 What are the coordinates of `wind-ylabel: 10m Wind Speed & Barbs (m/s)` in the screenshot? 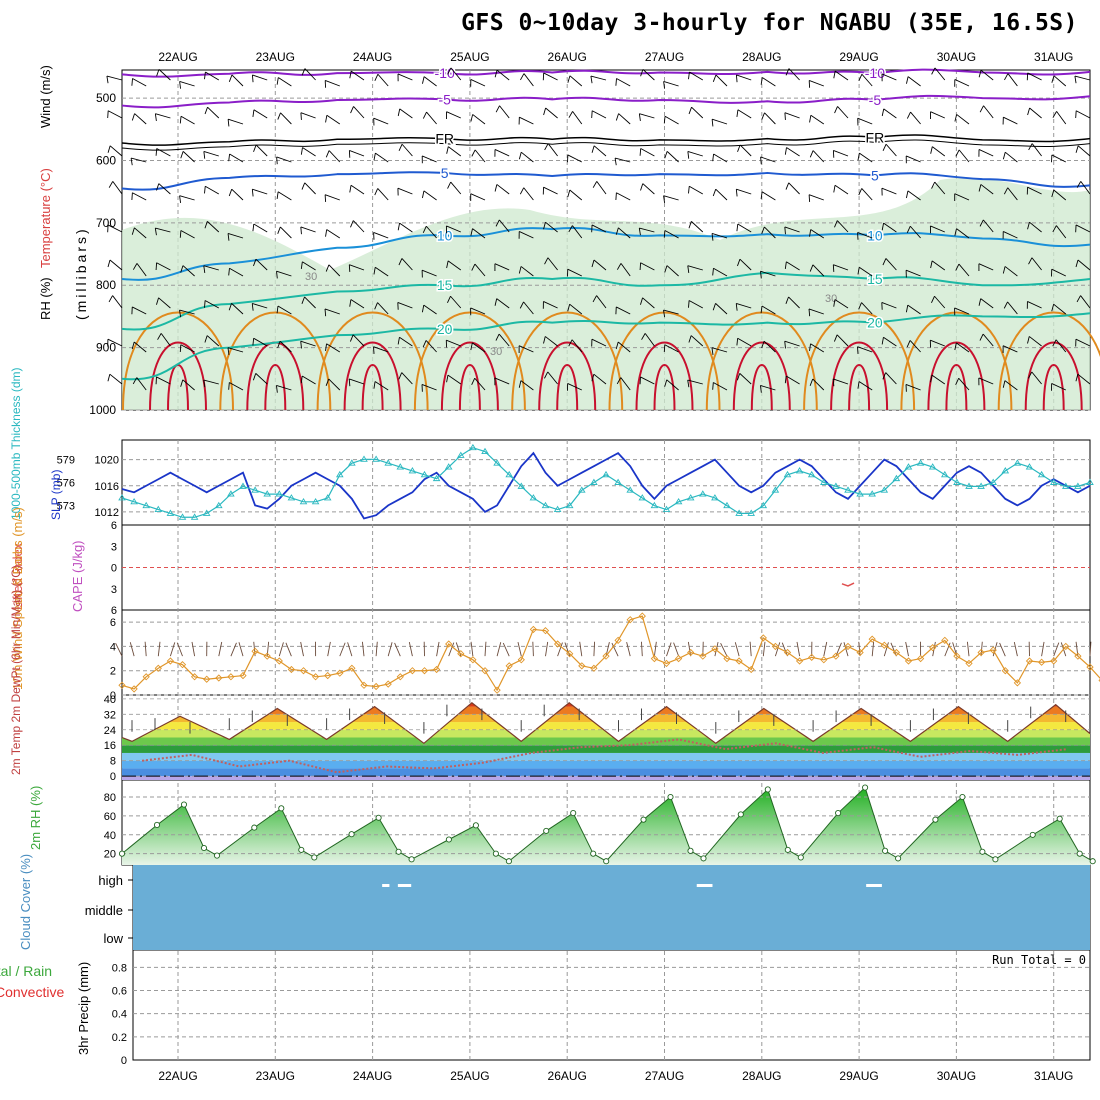 It's located at (17, 598).